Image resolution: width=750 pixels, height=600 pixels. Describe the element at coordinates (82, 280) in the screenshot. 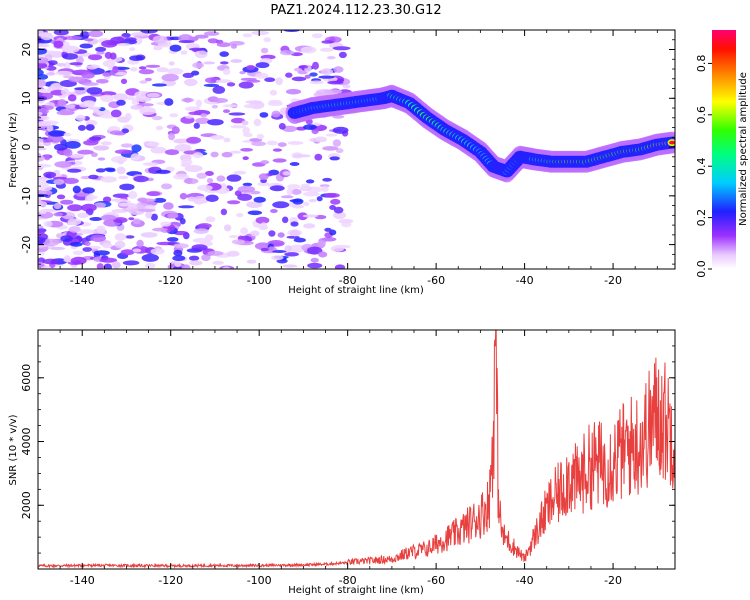

I see `spectrogram-xtick-label: -140` at that location.